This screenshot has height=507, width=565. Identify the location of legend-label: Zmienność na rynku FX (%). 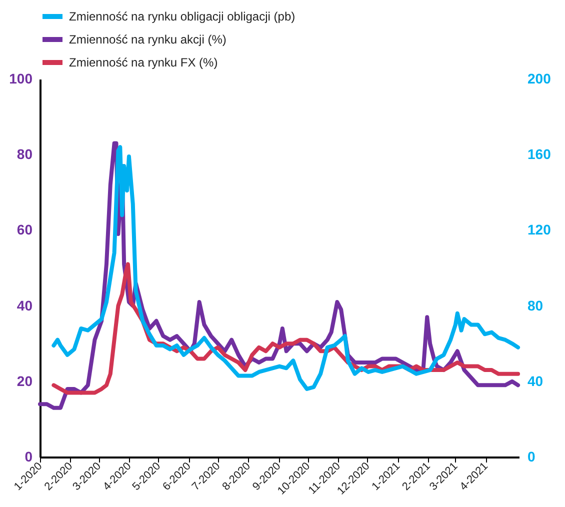
(143, 63).